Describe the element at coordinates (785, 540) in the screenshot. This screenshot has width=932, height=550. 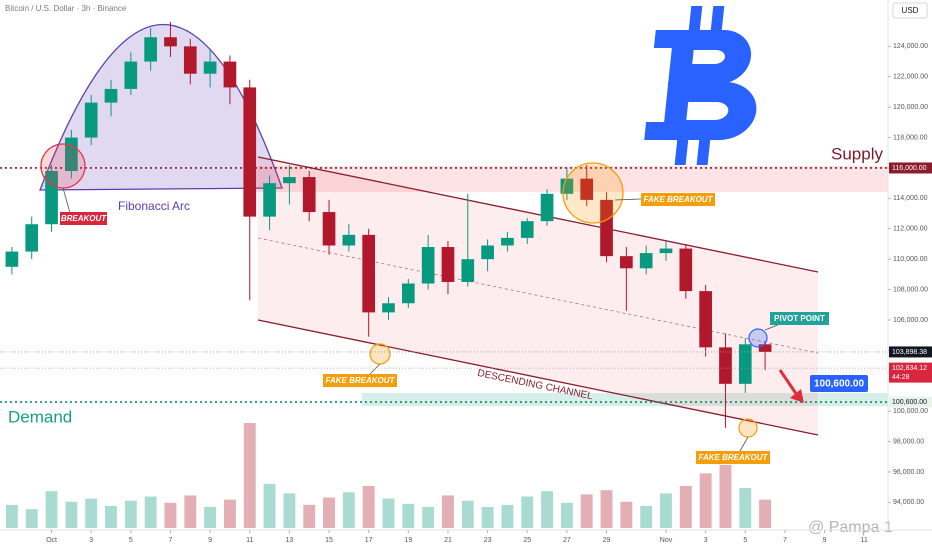
I see `x-tick-label: 7` at that location.